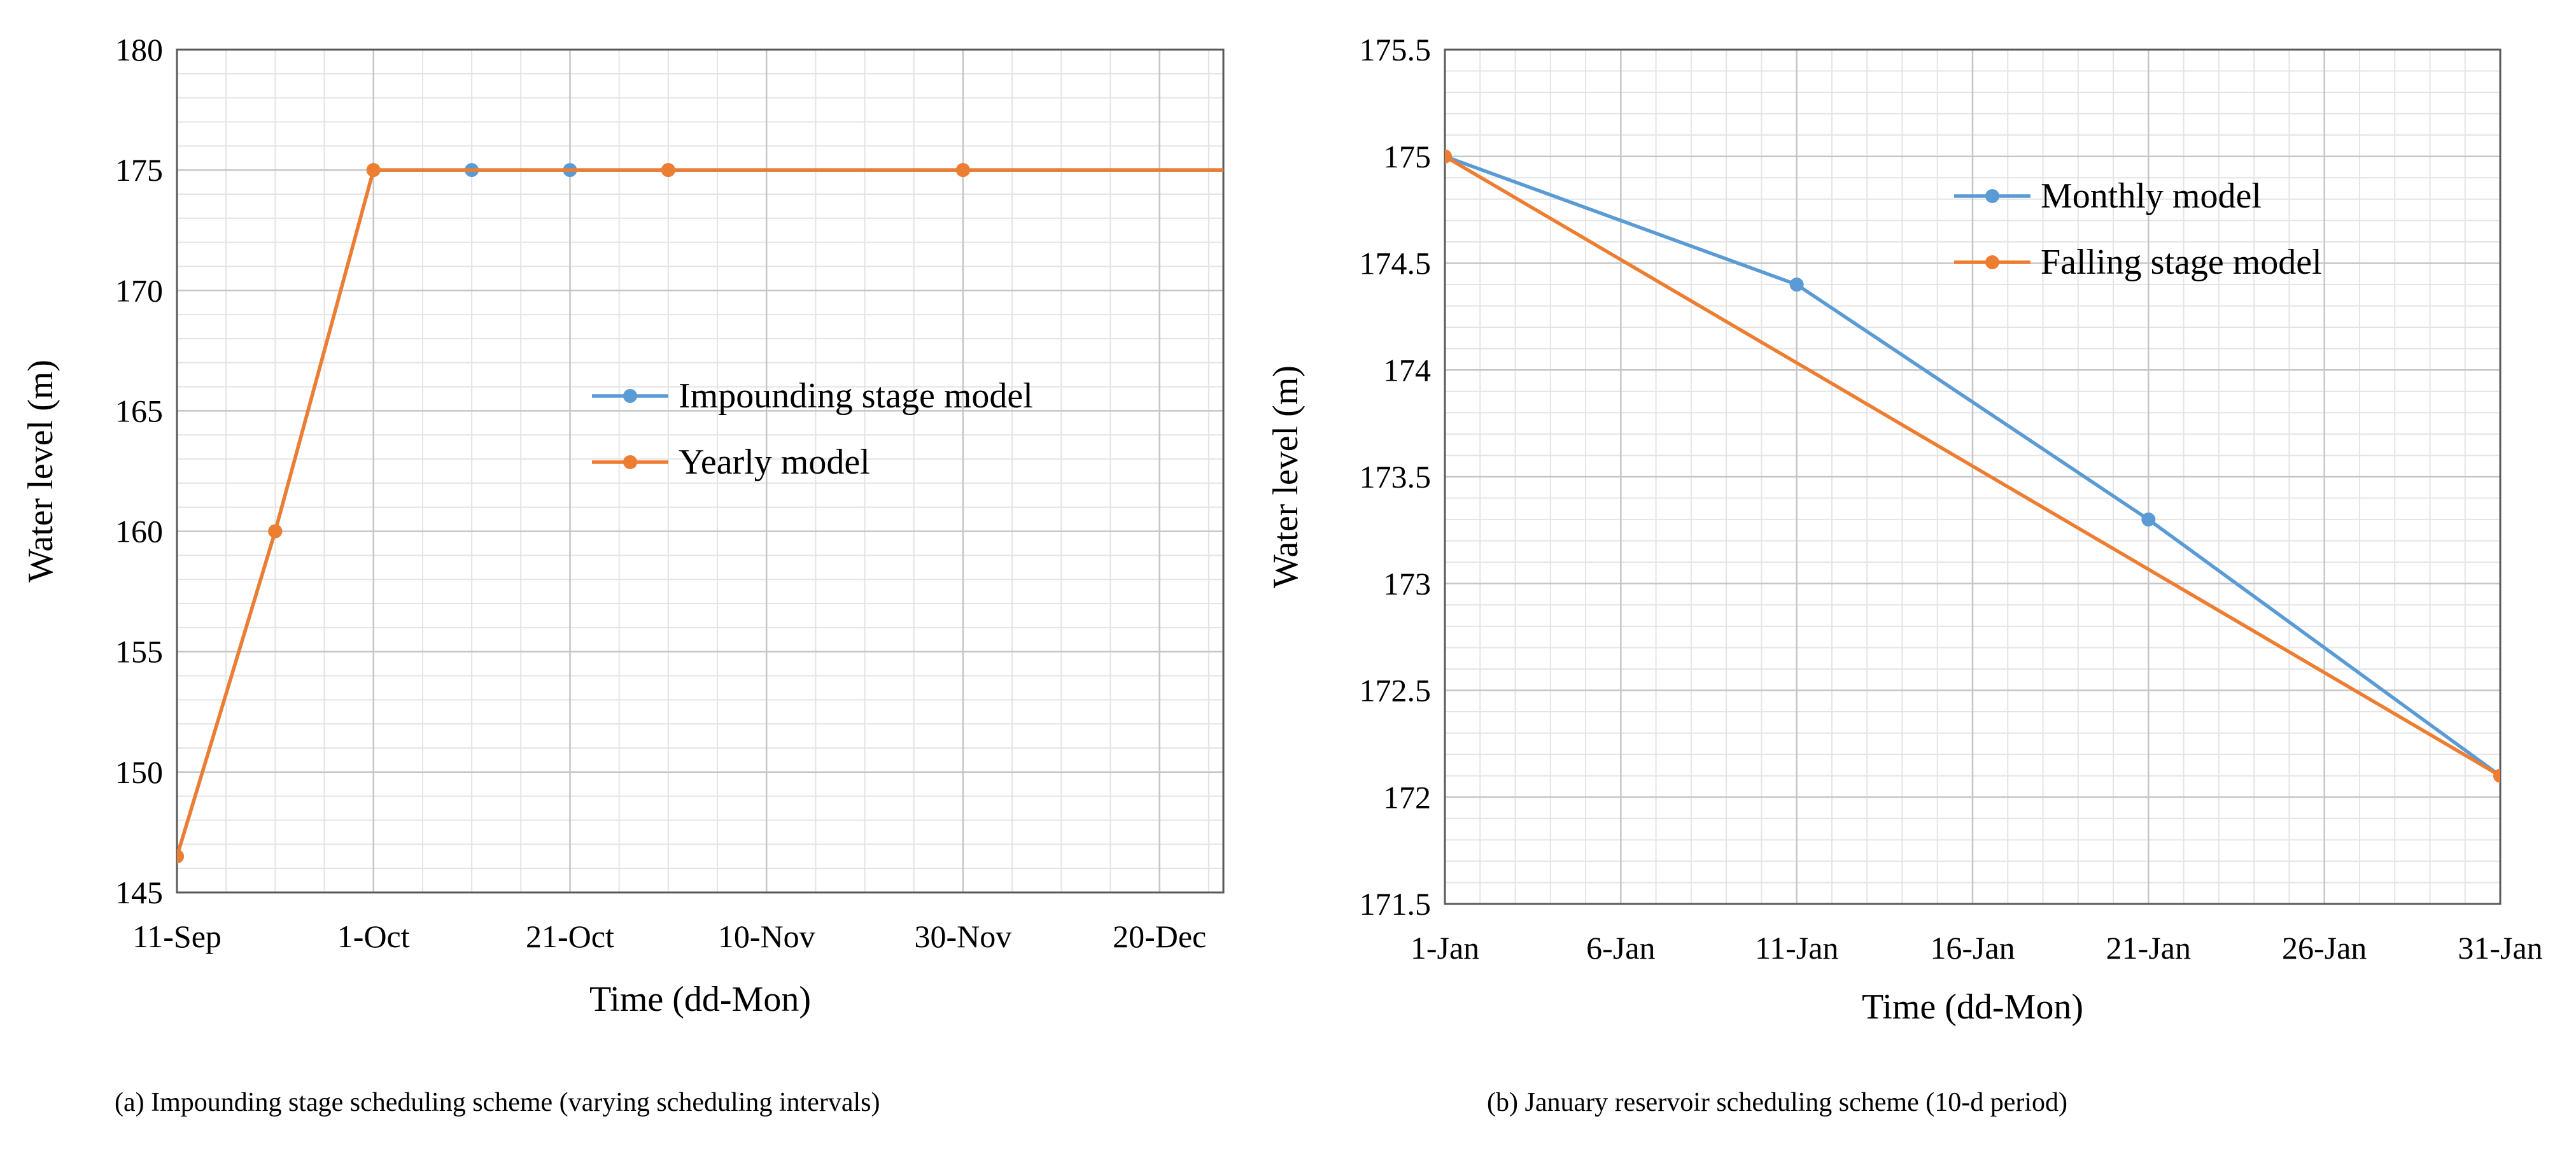  Describe the element at coordinates (767, 936) in the screenshot. I see `x-tick-label: 10-Nov` at that location.